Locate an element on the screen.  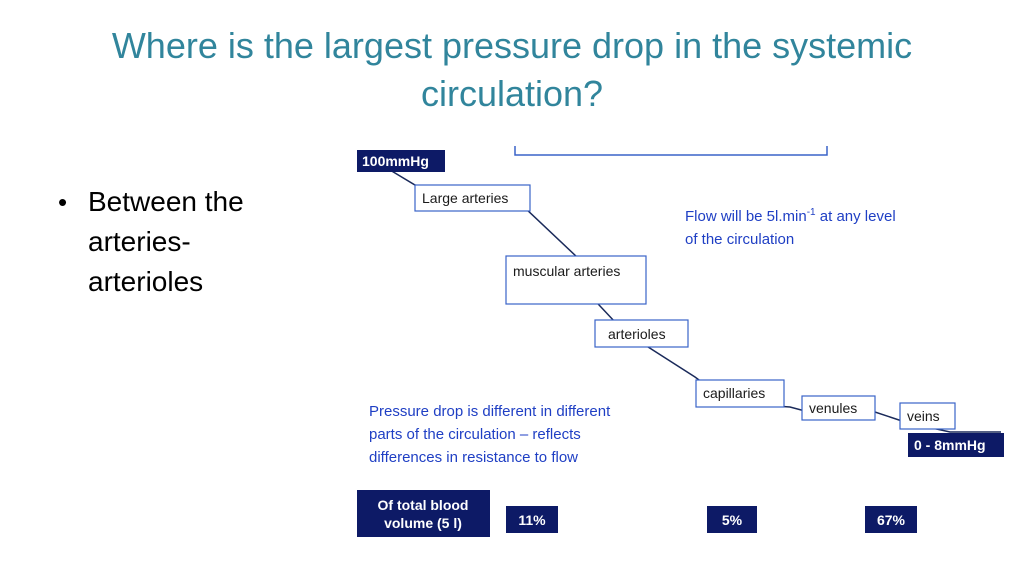
svg-text: 67% is located at coordinates (891, 520).